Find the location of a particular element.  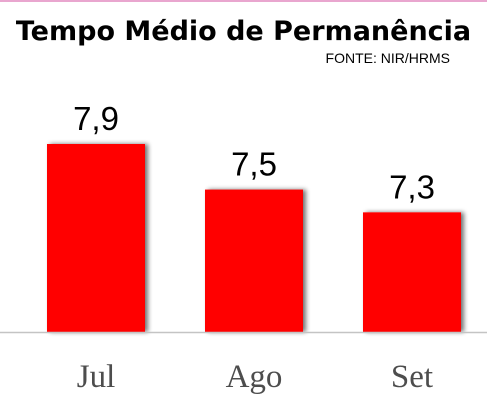

tick-label-jul: Jul is located at coordinates (96, 377).